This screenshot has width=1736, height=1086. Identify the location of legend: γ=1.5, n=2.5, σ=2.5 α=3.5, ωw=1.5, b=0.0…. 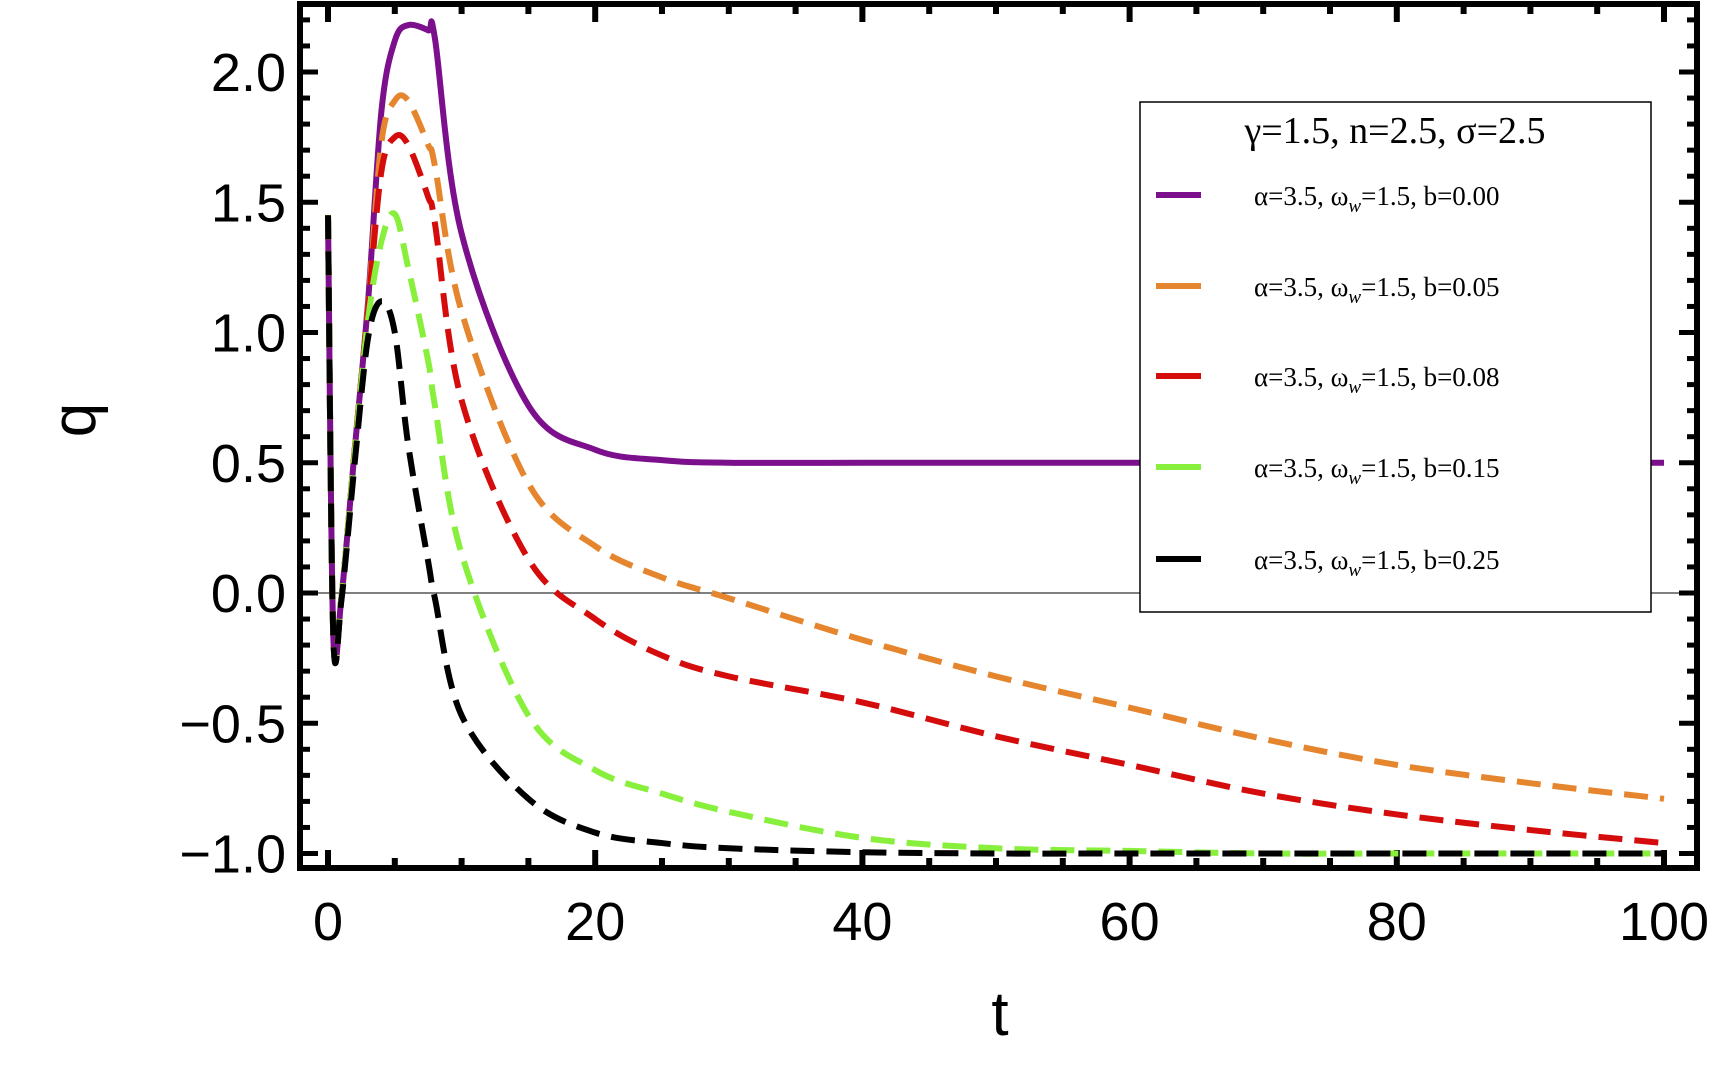
(1395, 357).